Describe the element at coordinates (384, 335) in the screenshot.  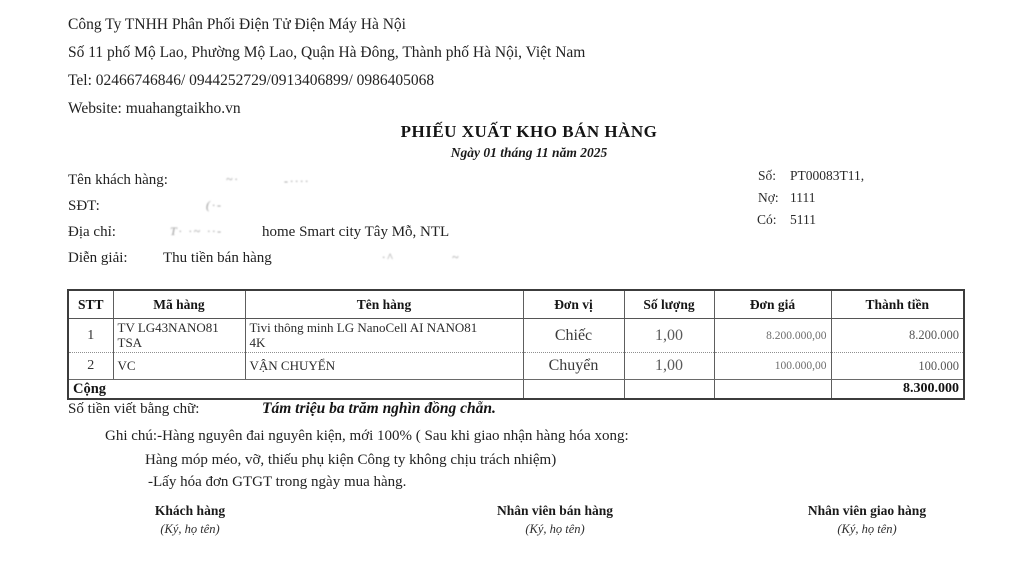
I see `cell-name: Tivi thông minh LG NanoCell AI NANO81 4K` at that location.